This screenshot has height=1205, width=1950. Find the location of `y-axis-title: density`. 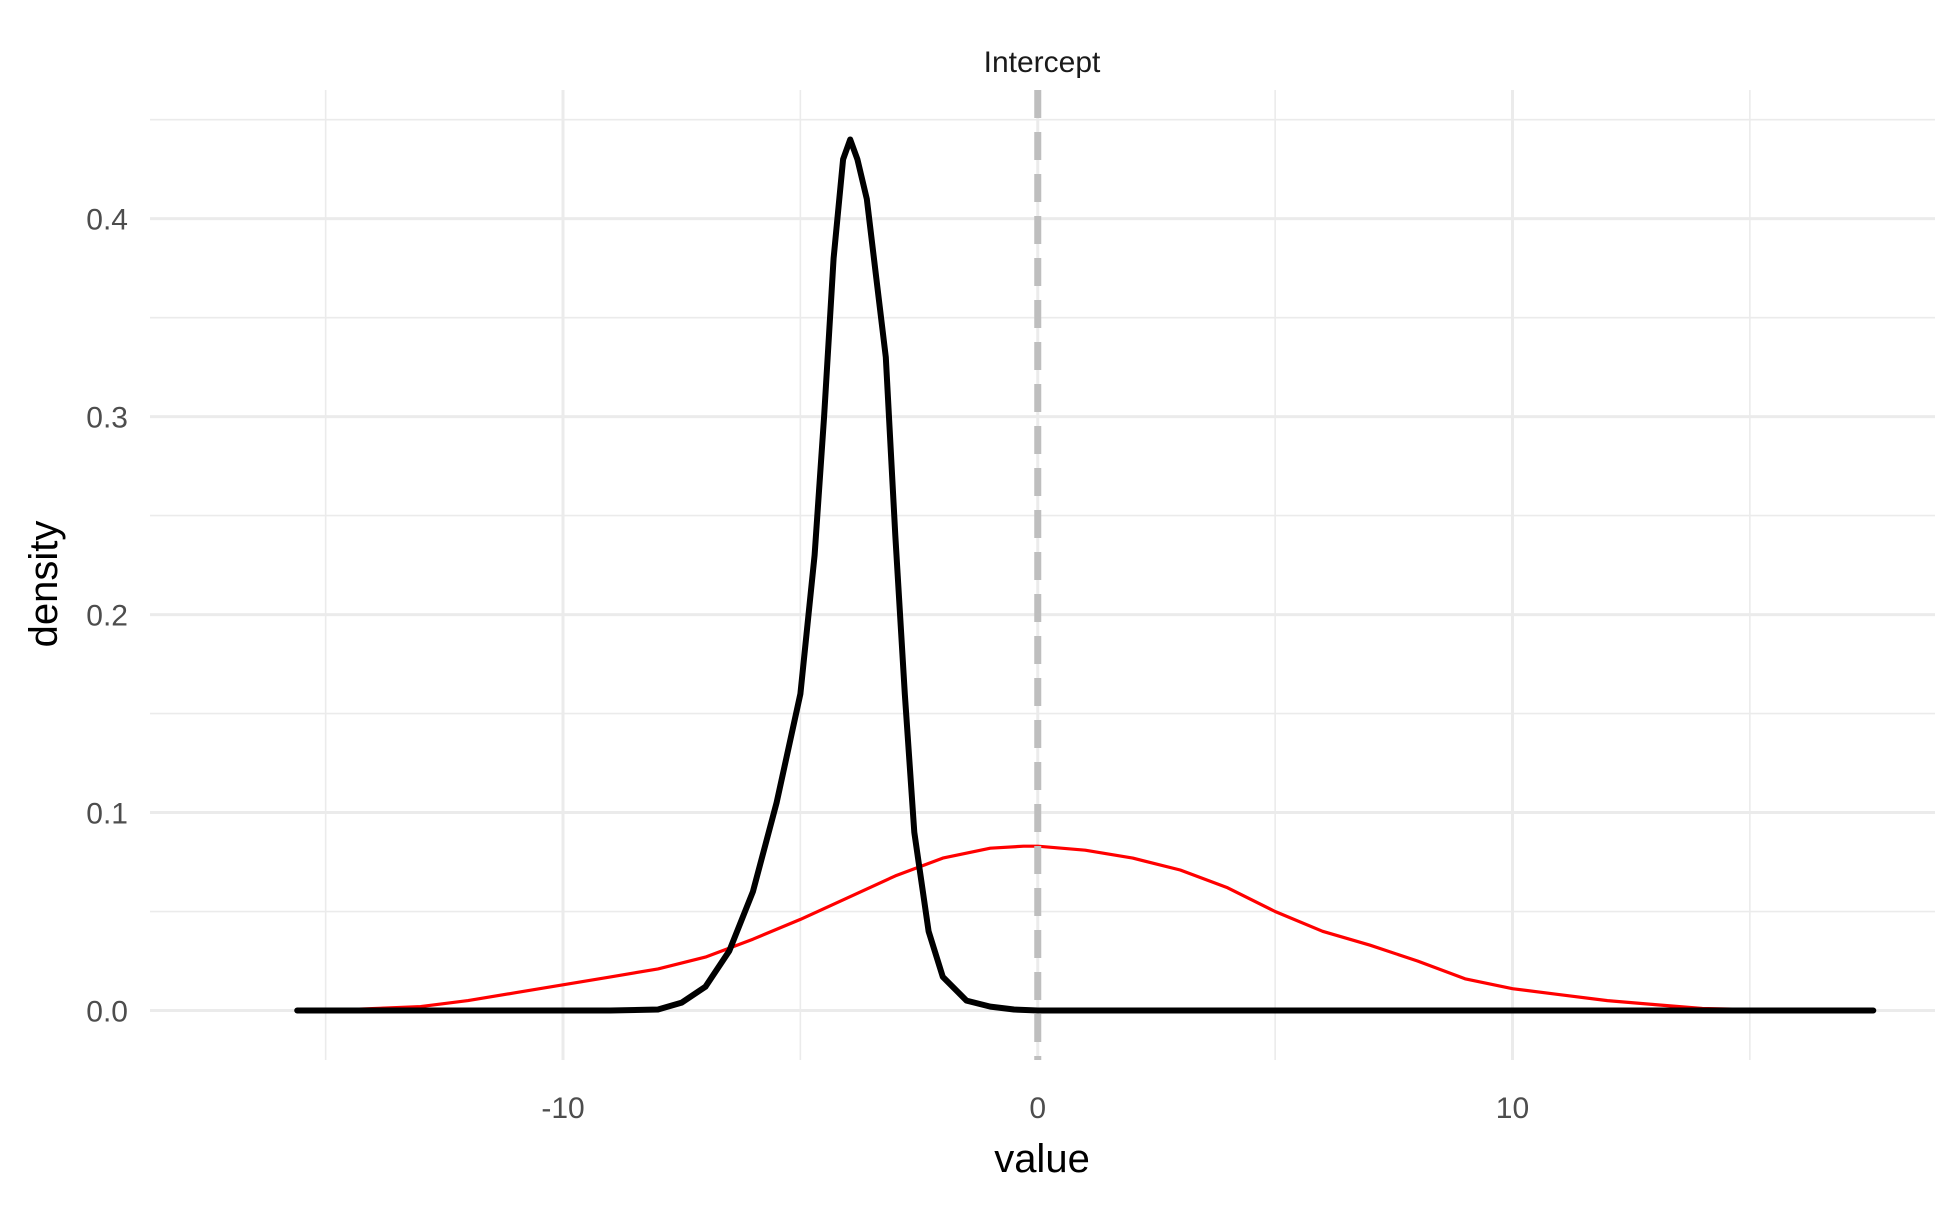

y-axis-title: density is located at coordinates (44, 584).